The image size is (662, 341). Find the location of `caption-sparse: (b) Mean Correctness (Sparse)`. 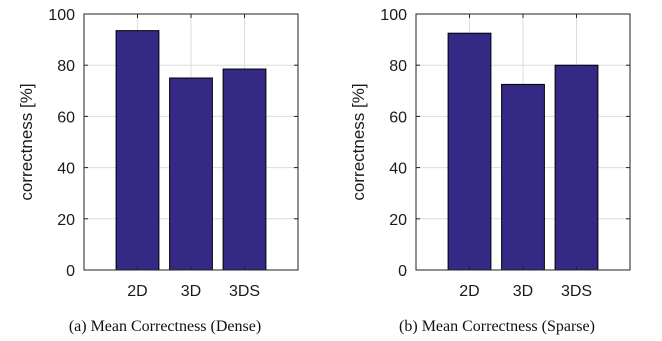

caption-sparse: (b) Mean Correctness (Sparse) is located at coordinates (497, 326).